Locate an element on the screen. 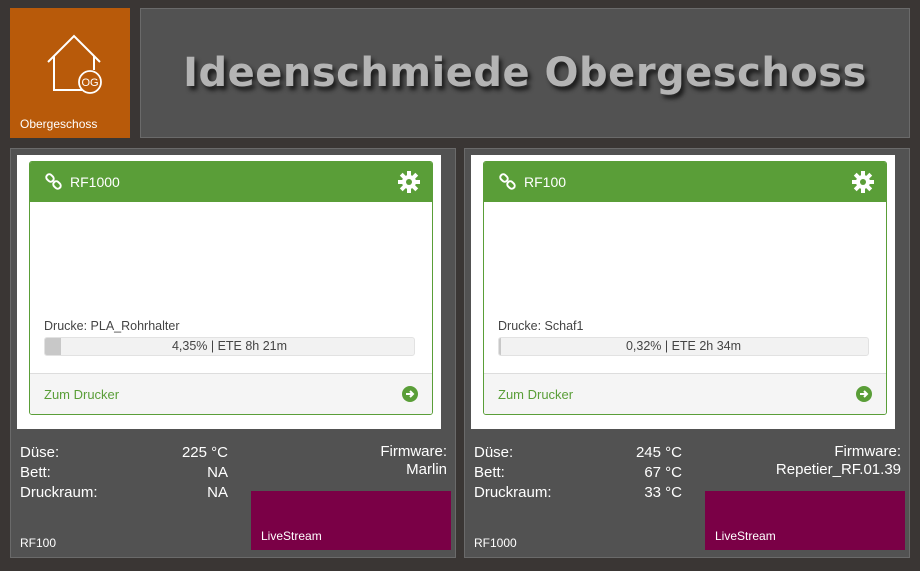  printer-card-header: RF1000 is located at coordinates (231, 182).